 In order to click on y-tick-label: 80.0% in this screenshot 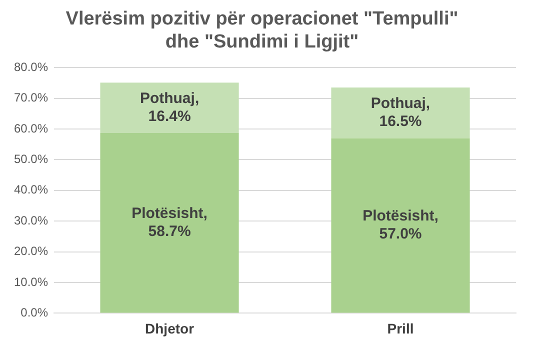, I will do `click(31, 67)`.